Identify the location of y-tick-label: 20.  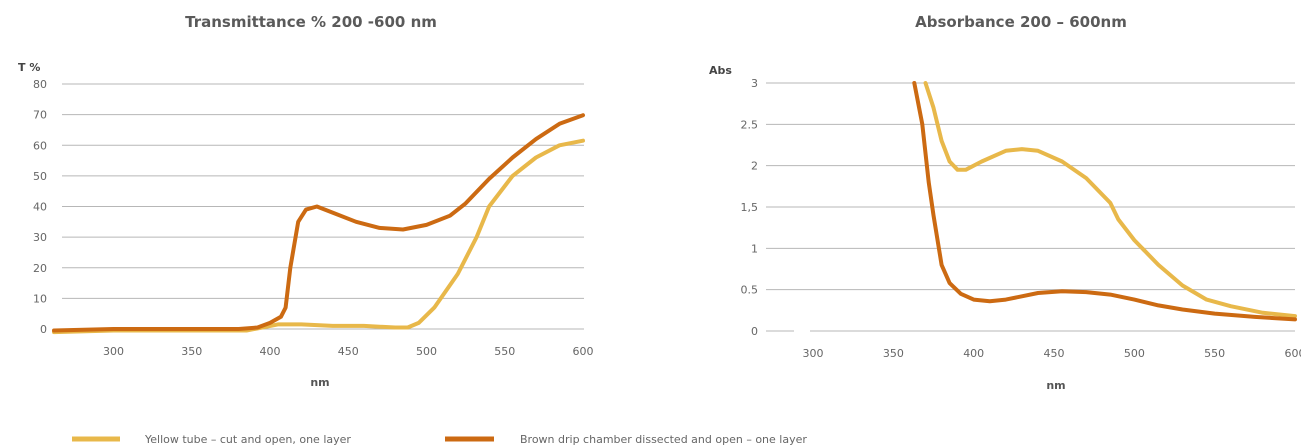
(40, 268).